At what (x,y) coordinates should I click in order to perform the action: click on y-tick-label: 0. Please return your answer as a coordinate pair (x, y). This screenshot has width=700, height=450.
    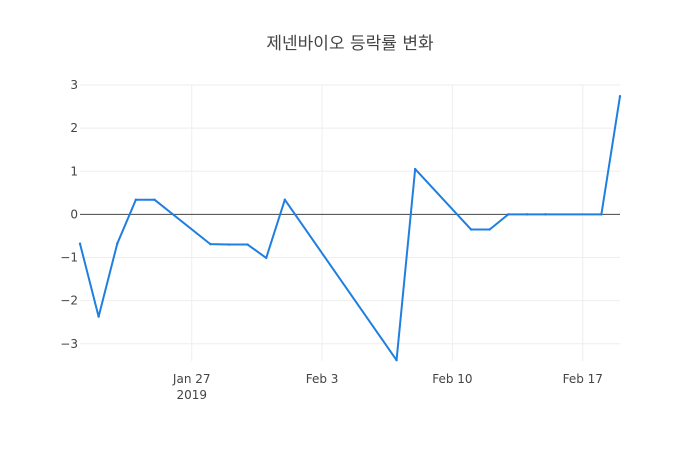
    Looking at the image, I should click on (74, 214).